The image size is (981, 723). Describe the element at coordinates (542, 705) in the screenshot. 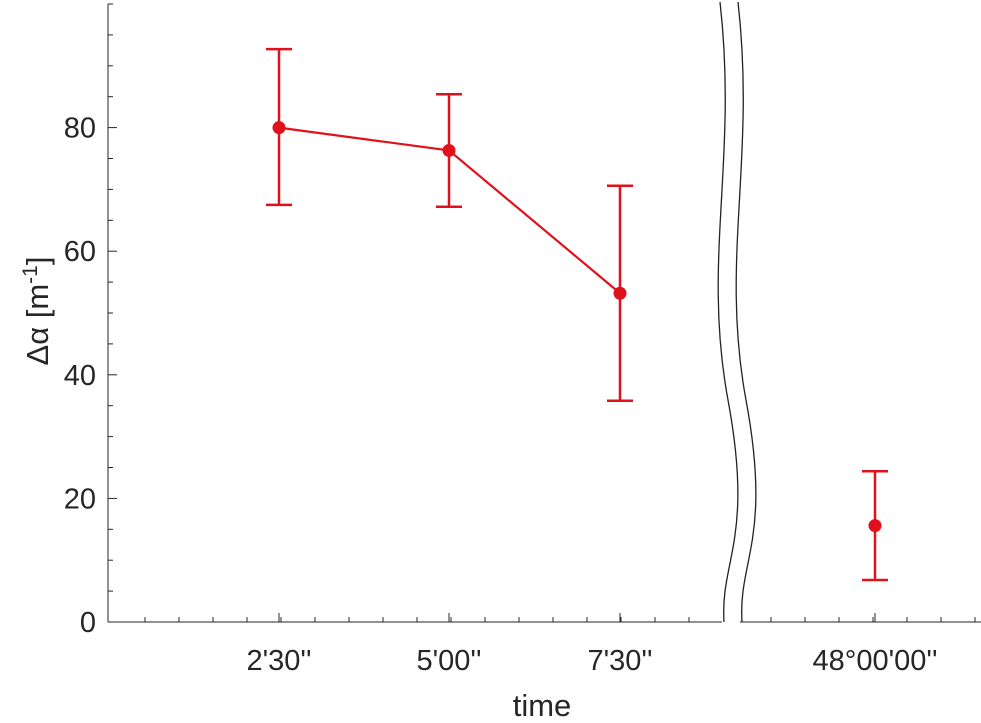

I see `x-axis-label: time` at that location.